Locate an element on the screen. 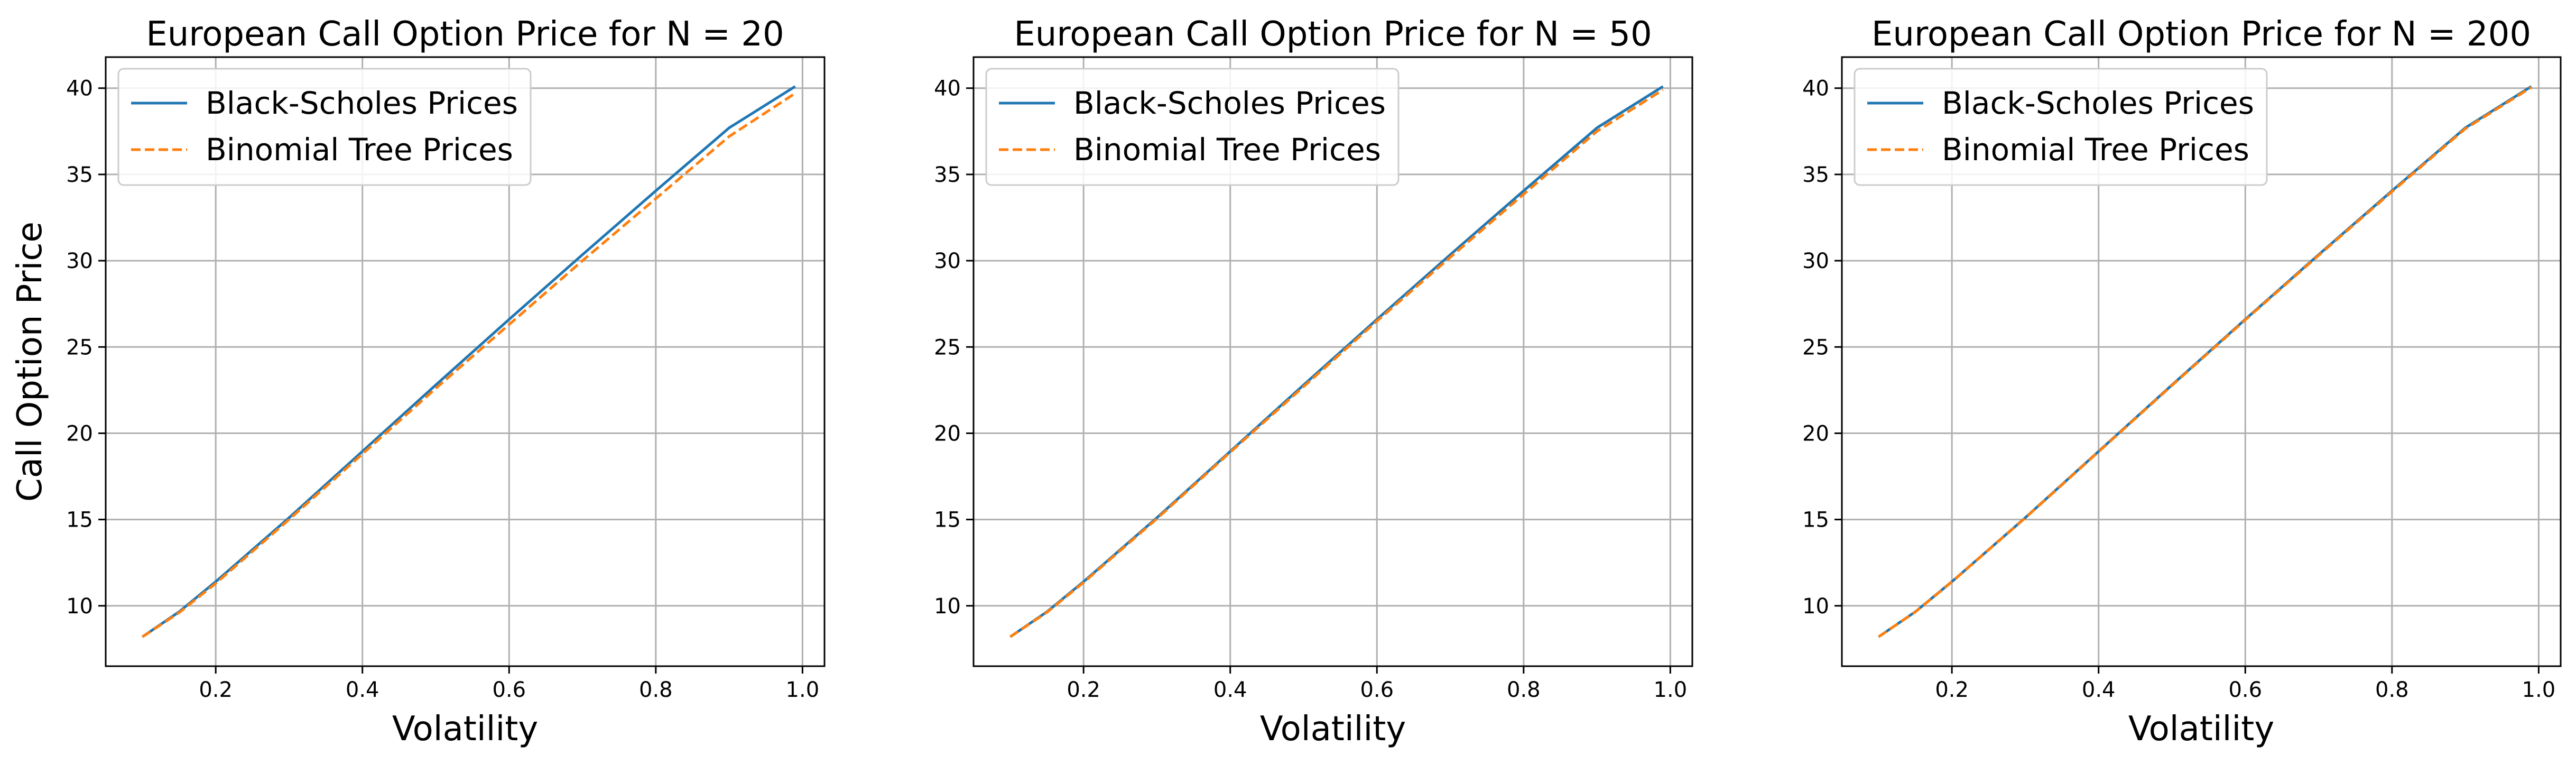 This screenshot has width=2576, height=764. chart-title: European Call Option Price for N = 50 is located at coordinates (1333, 34).